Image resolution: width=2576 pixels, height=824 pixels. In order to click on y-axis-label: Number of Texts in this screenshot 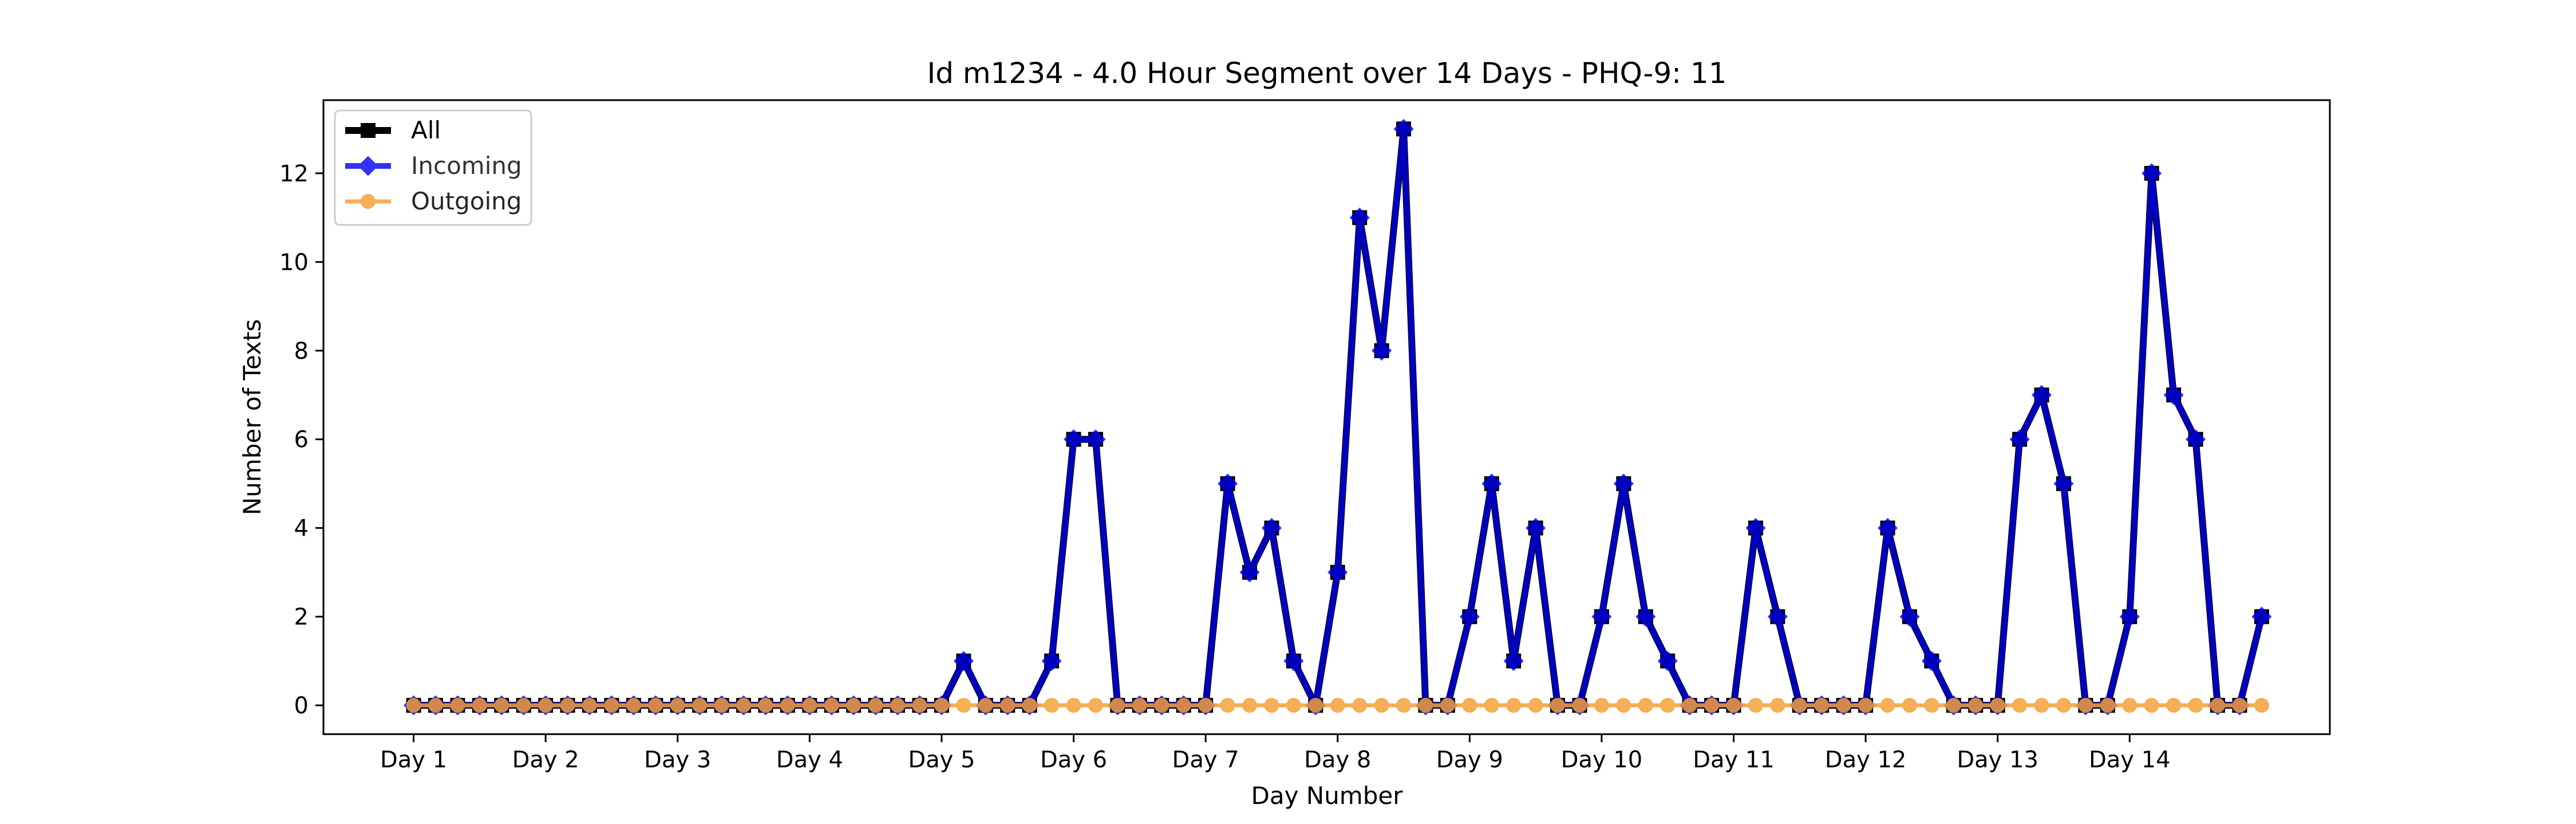, I will do `click(252, 417)`.